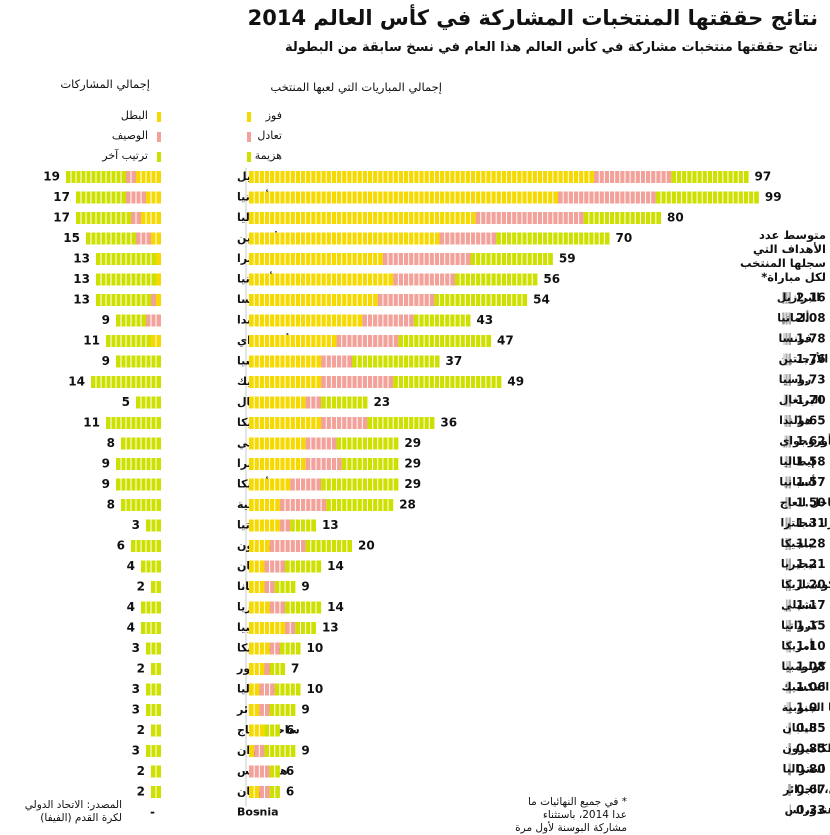 This screenshot has height=835, width=830. I want to click on match-total-label: 23, so click(381, 402).